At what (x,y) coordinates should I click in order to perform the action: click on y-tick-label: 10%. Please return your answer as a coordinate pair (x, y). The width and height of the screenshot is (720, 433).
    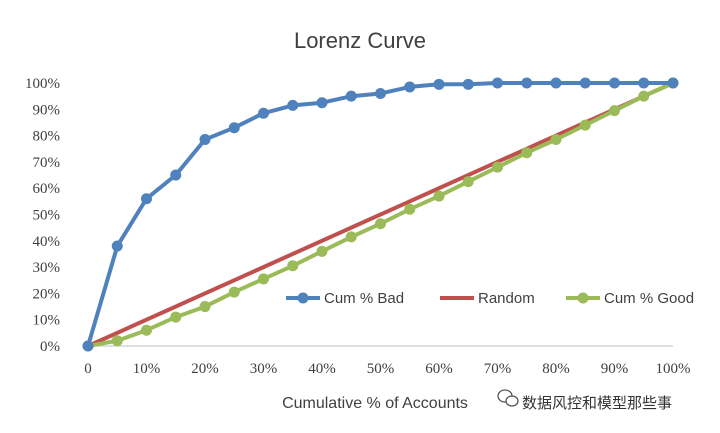
    Looking at the image, I should click on (47, 321).